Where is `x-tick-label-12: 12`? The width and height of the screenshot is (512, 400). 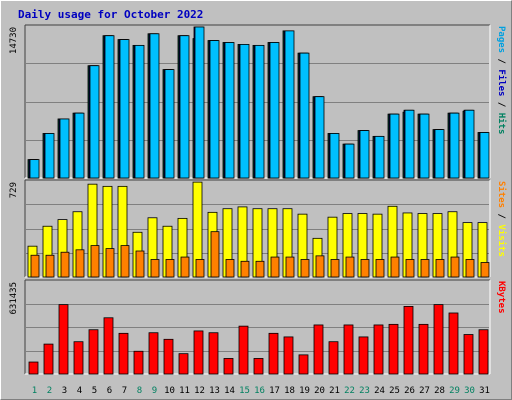
x-tick-label-12: 12 is located at coordinates (199, 391).